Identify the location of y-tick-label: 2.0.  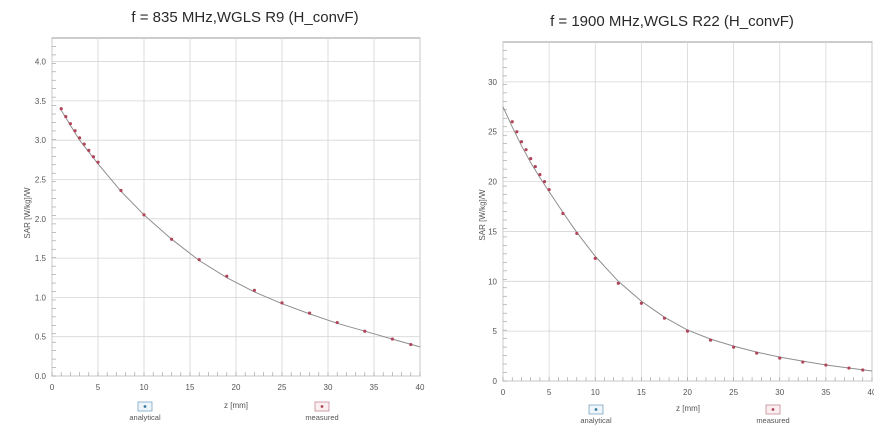
(41, 219).